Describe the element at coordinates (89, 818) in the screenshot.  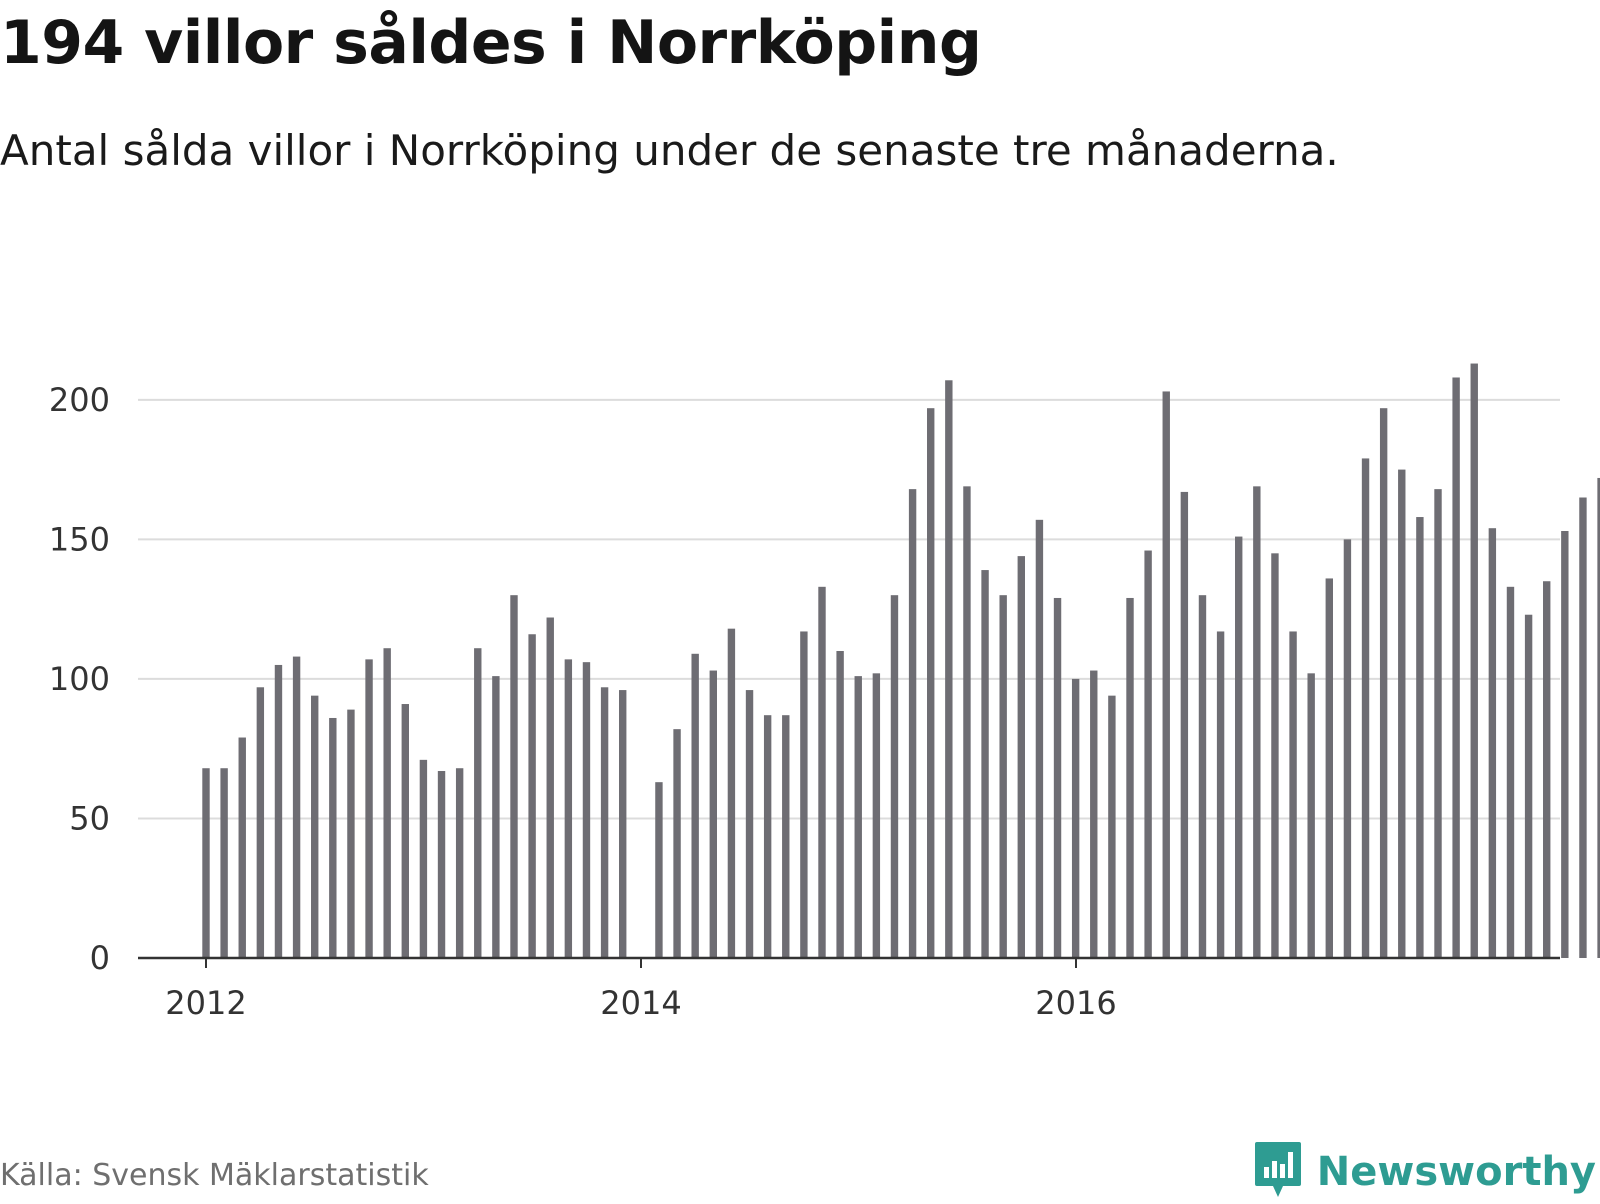
I see `y-tick-label: 50` at that location.